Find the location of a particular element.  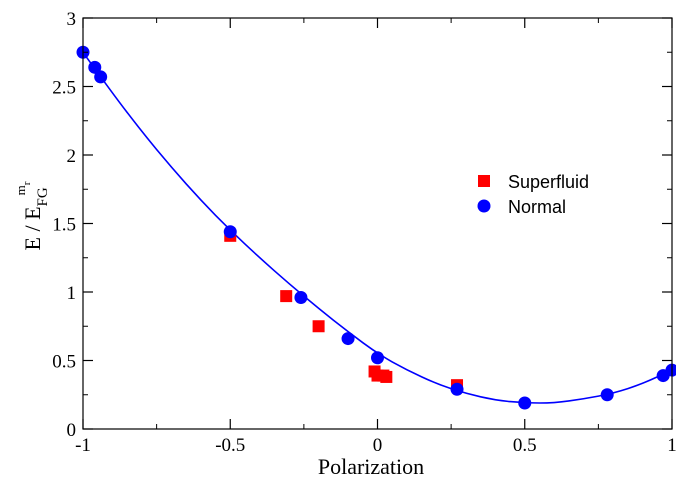

x-tick-label: 1 is located at coordinates (671, 445).